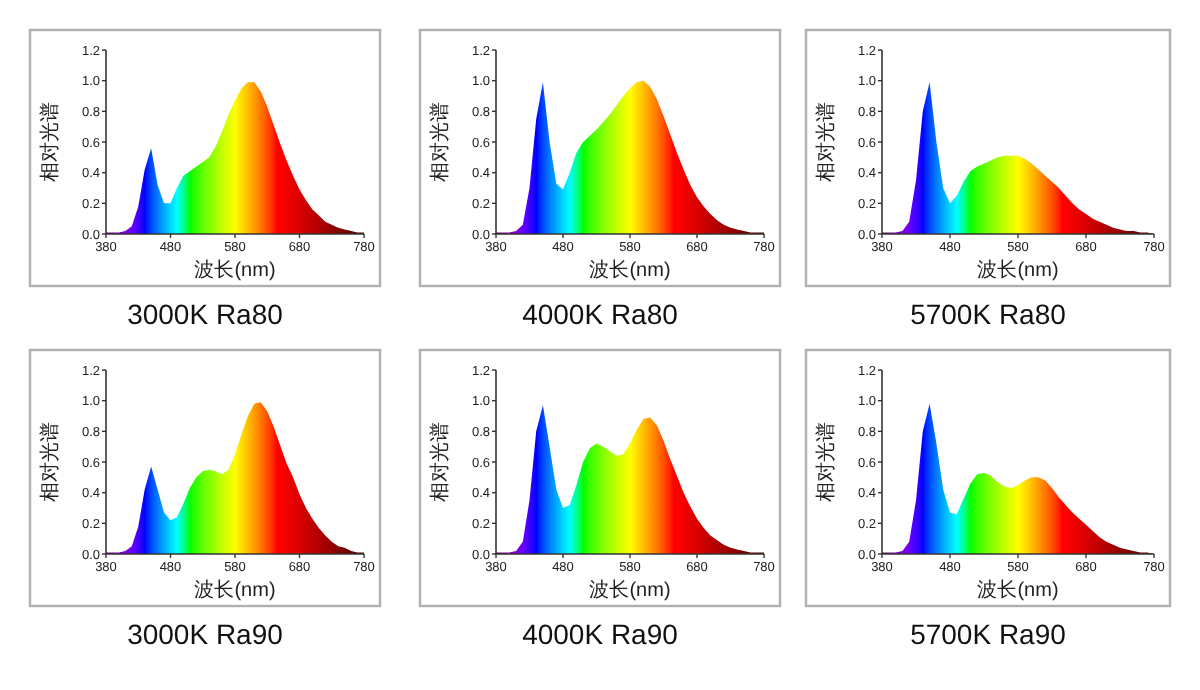 The height and width of the screenshot is (690, 1200). What do you see at coordinates (988, 634) in the screenshot?
I see `text: 5700K Ra90` at bounding box center [988, 634].